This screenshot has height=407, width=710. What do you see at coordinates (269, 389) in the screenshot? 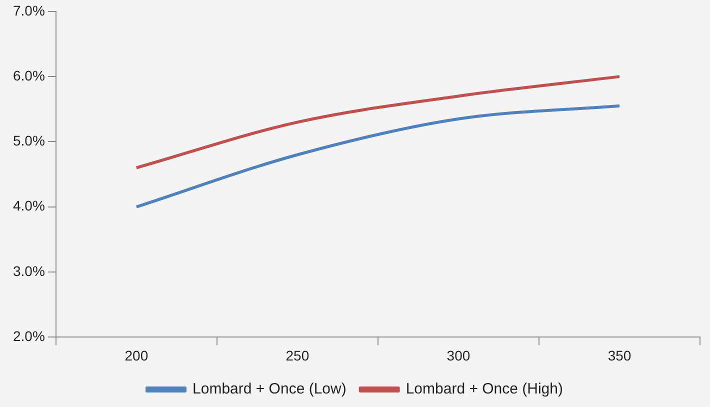
I see `legend-label: Lombard + Once (Low)` at bounding box center [269, 389].